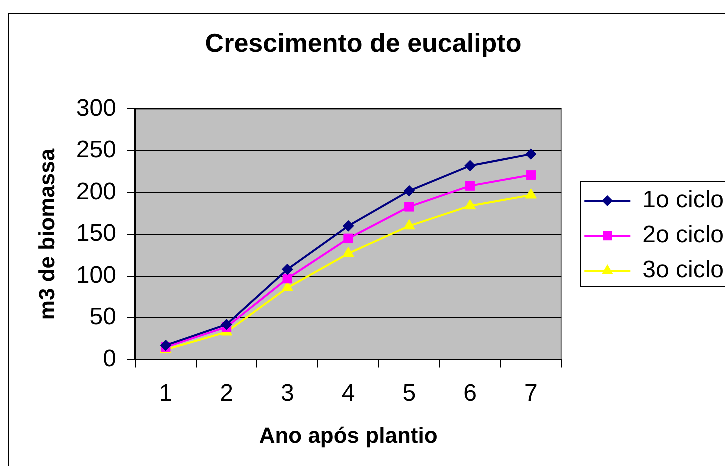  Describe the element at coordinates (227, 393) in the screenshot. I see `x-tick-label: 2` at that location.